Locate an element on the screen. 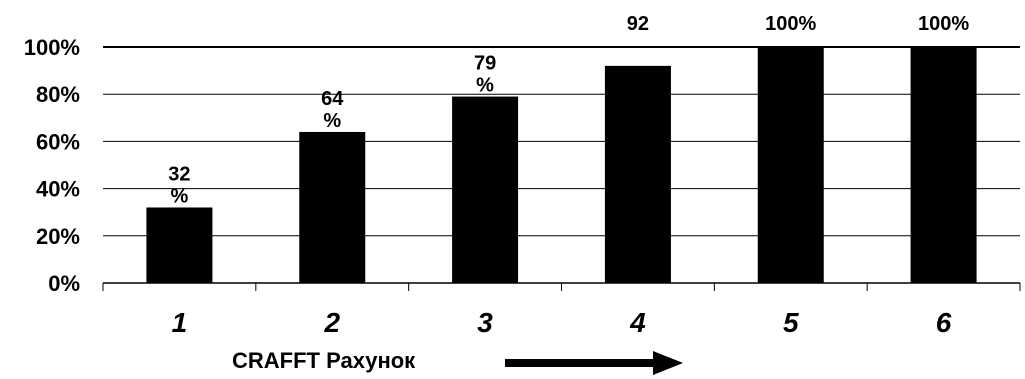  x-tick-label: 4 is located at coordinates (637, 322).